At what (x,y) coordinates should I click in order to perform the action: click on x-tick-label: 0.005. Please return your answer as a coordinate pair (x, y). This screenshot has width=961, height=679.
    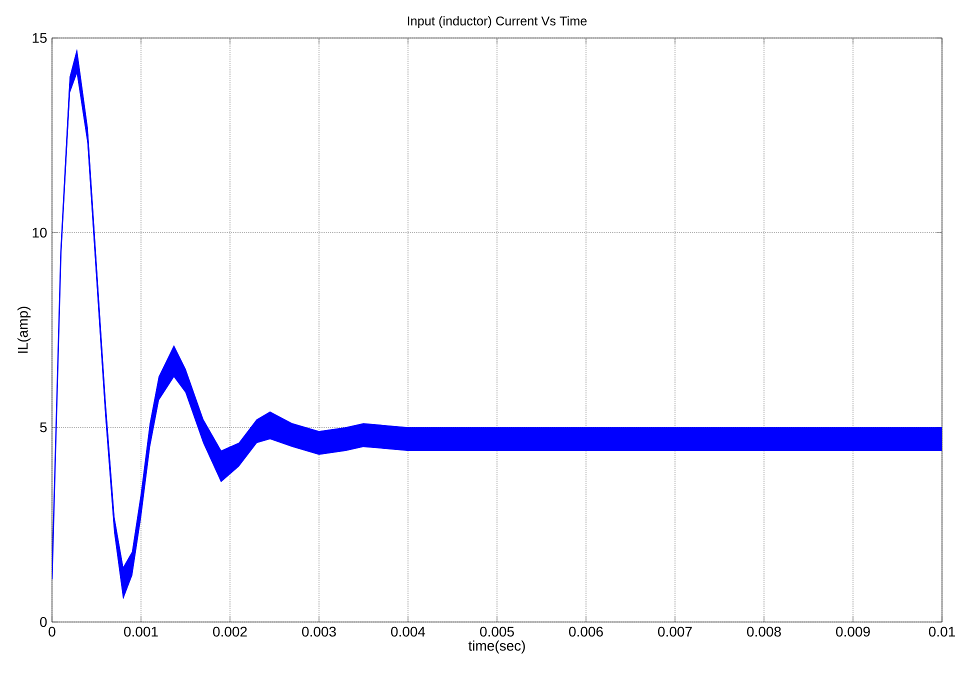
    Looking at the image, I should click on (497, 631).